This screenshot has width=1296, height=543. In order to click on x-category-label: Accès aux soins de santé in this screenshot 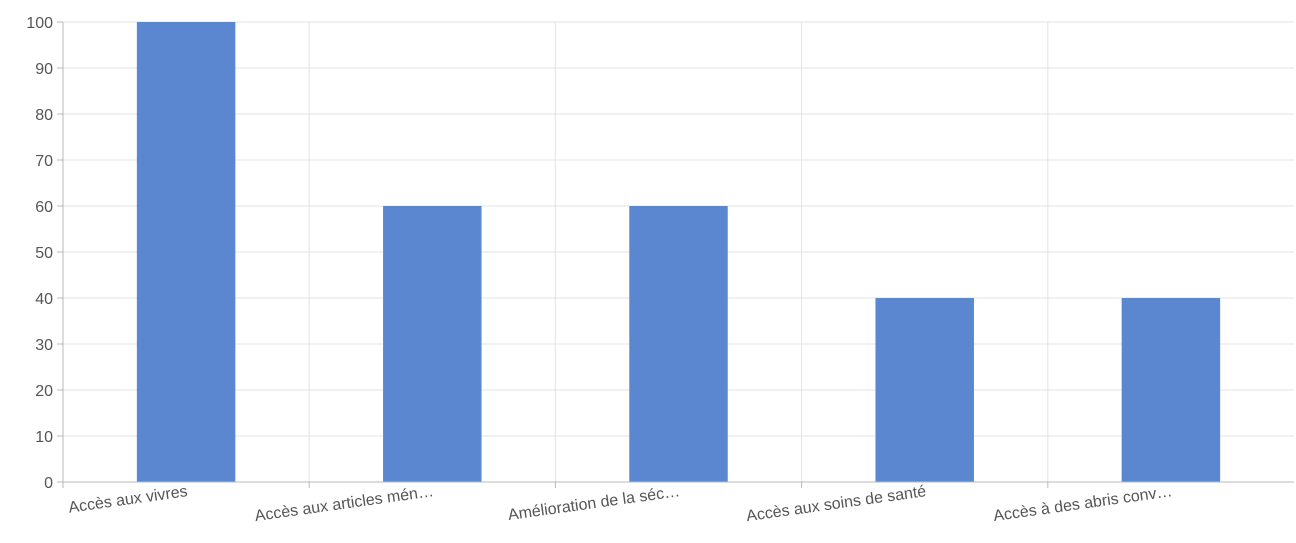, I will do `click(836, 504)`.